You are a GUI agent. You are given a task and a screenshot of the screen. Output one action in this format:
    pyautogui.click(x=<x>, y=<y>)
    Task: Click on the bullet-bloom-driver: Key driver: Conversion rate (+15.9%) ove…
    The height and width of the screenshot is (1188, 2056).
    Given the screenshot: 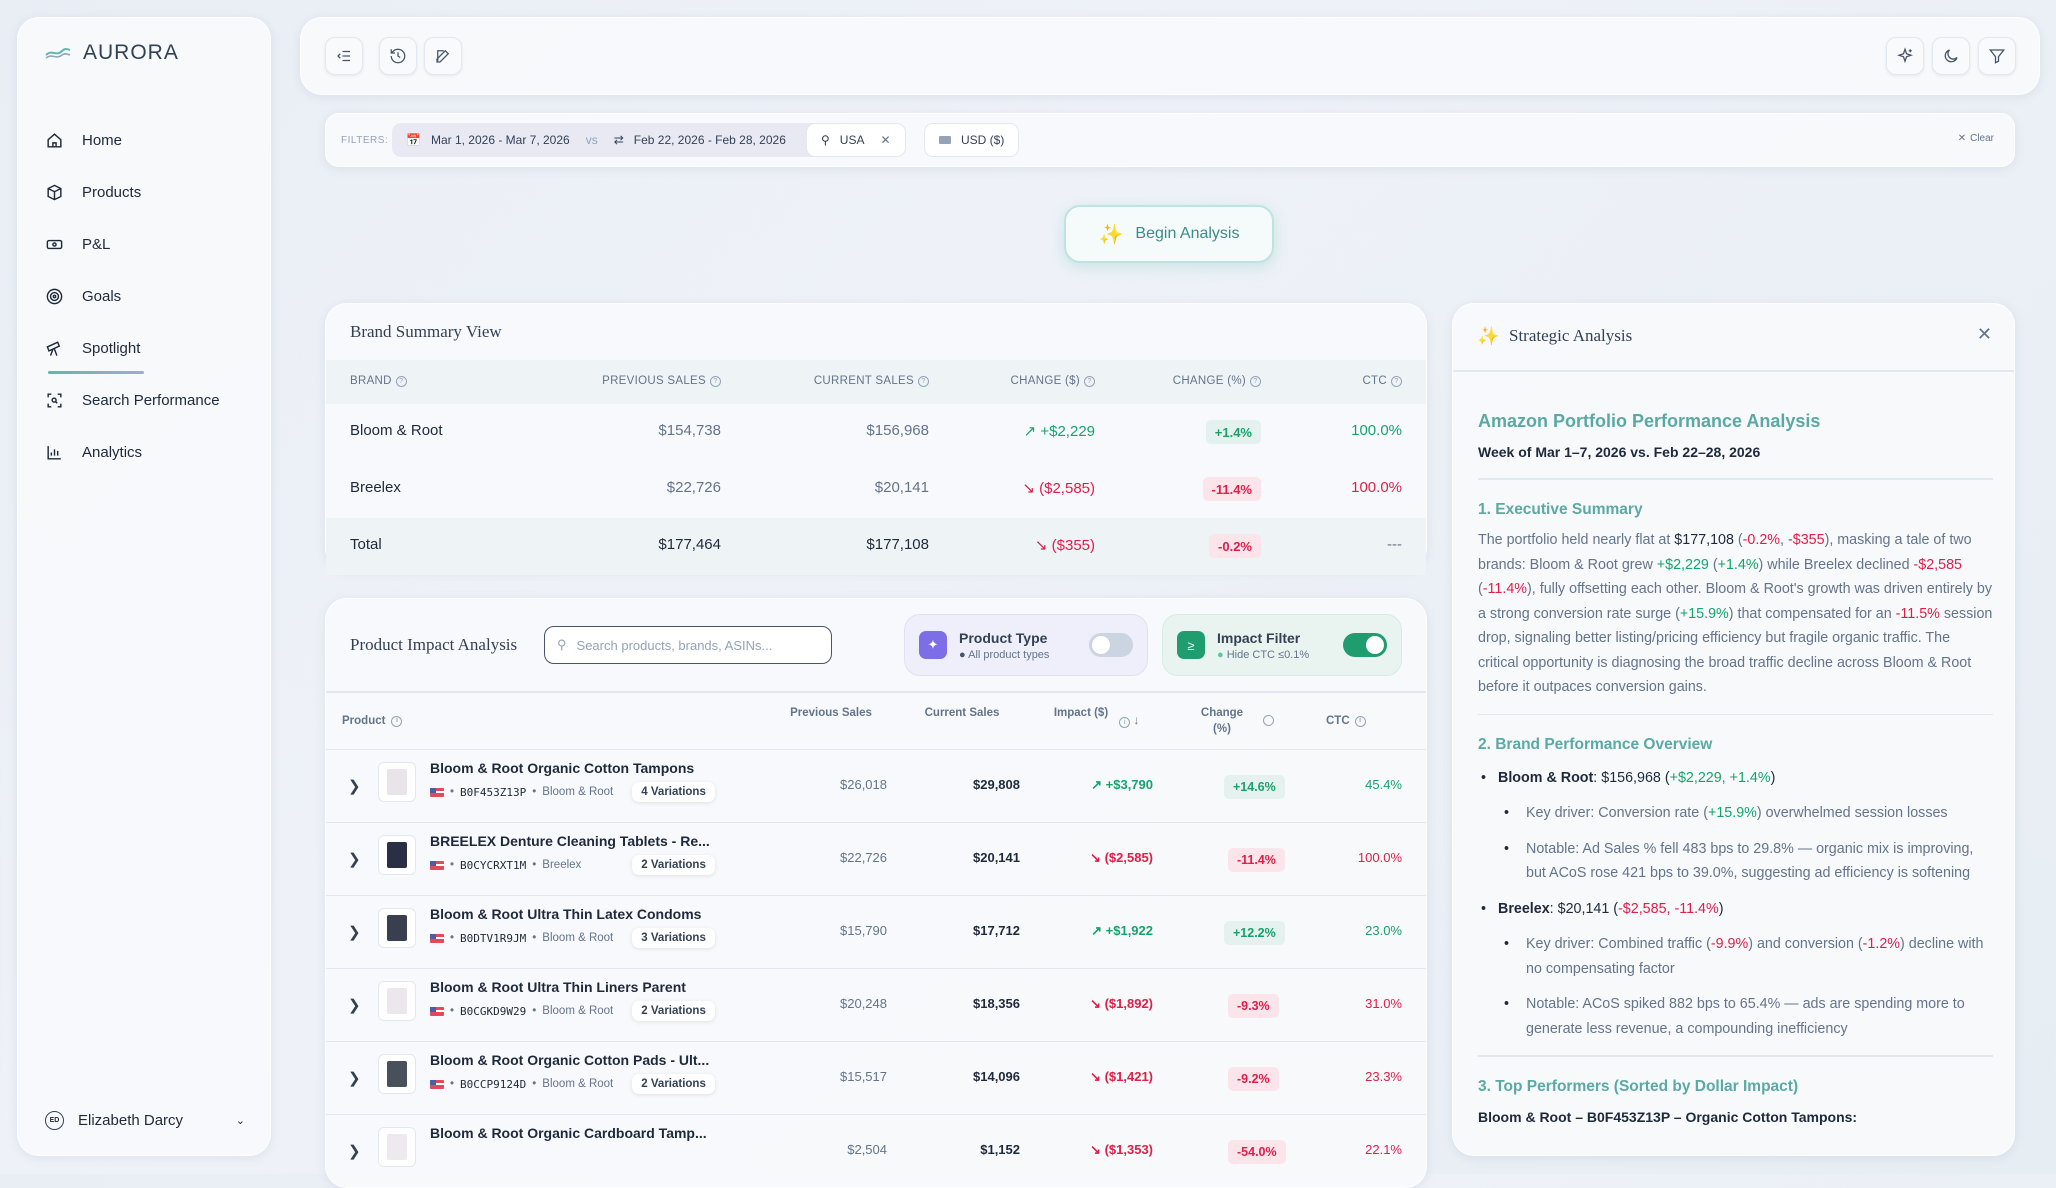 What is the action you would take?
    pyautogui.click(x=1735, y=813)
    